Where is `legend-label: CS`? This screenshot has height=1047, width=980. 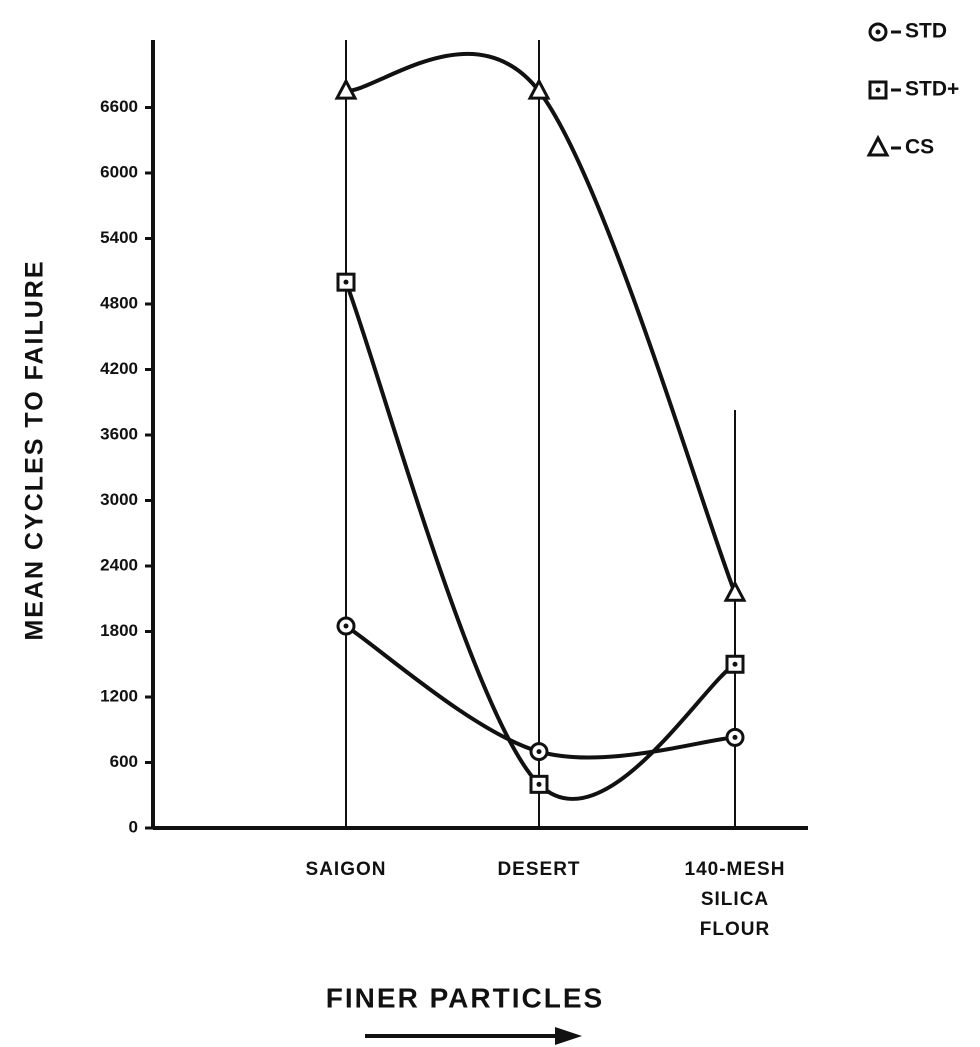
legend-label: CS is located at coordinates (919, 147).